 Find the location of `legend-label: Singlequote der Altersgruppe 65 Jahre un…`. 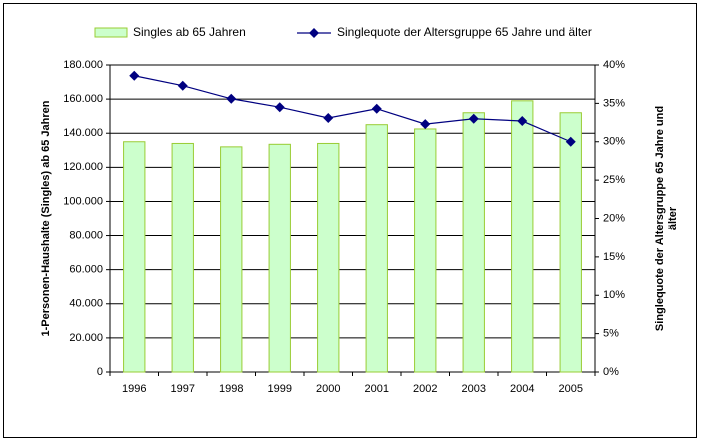

legend-label: Singlequote der Altersgruppe 65 Jahre un… is located at coordinates (464, 32).